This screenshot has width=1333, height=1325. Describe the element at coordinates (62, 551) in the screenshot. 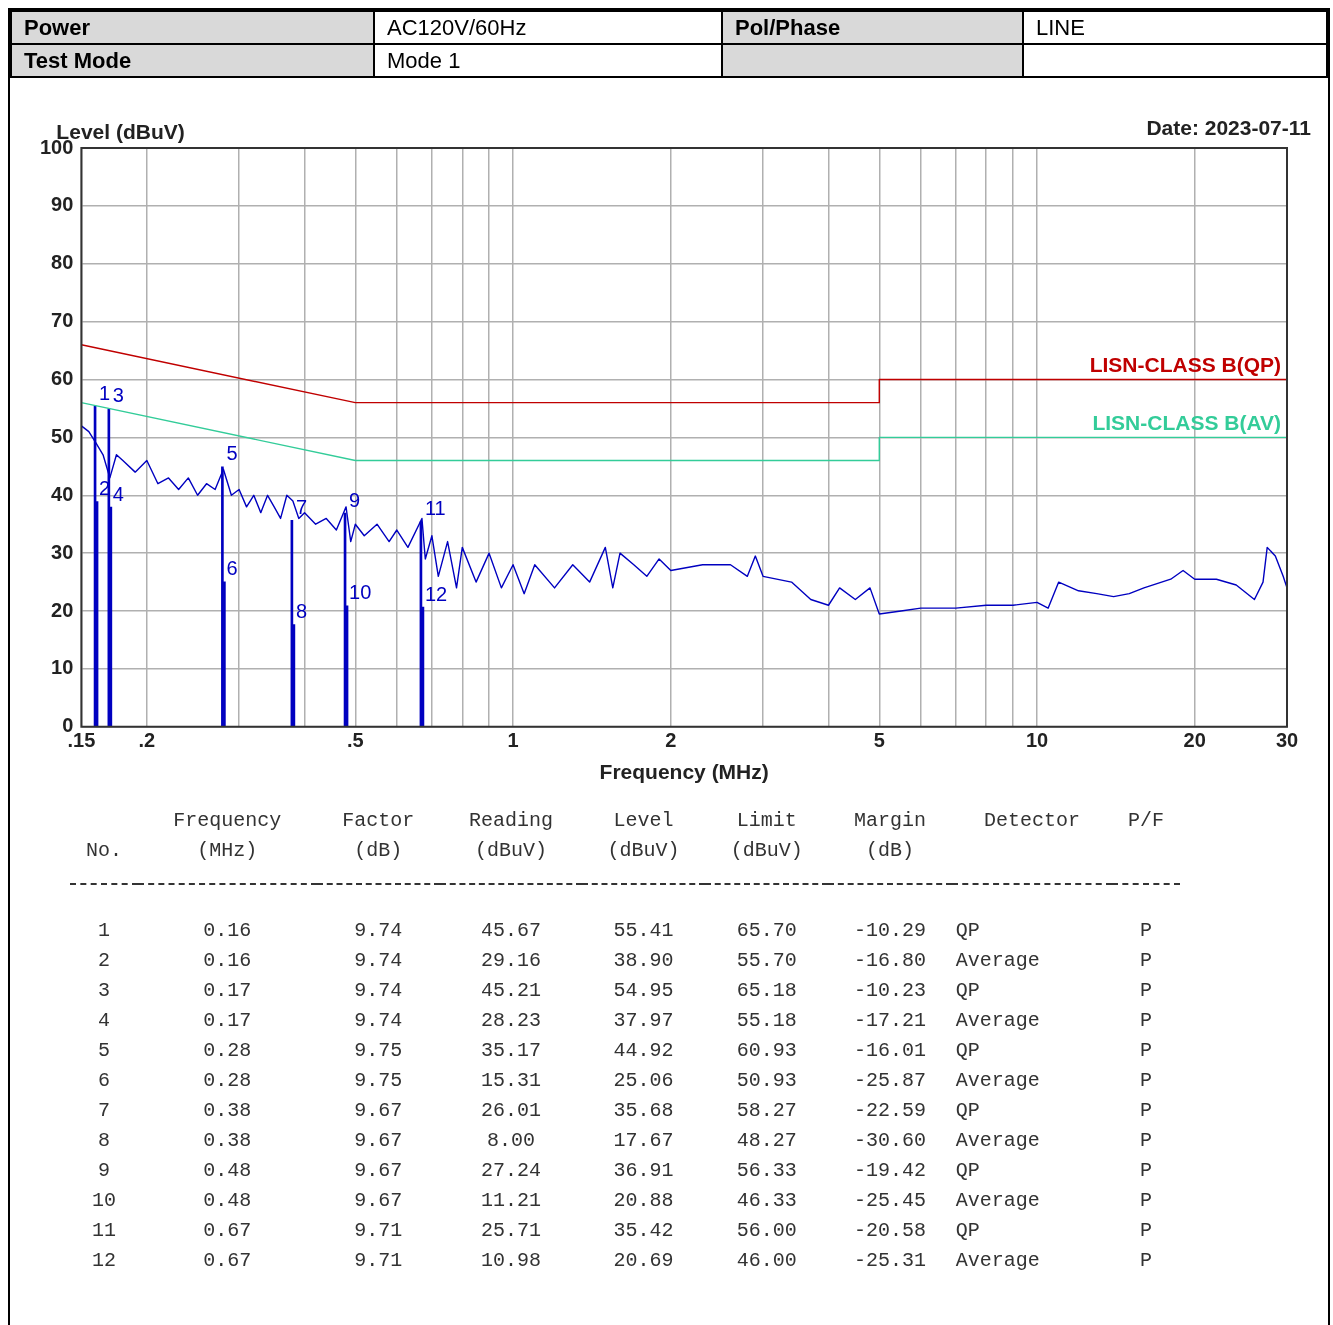

I see `y-tick-label: 30` at that location.